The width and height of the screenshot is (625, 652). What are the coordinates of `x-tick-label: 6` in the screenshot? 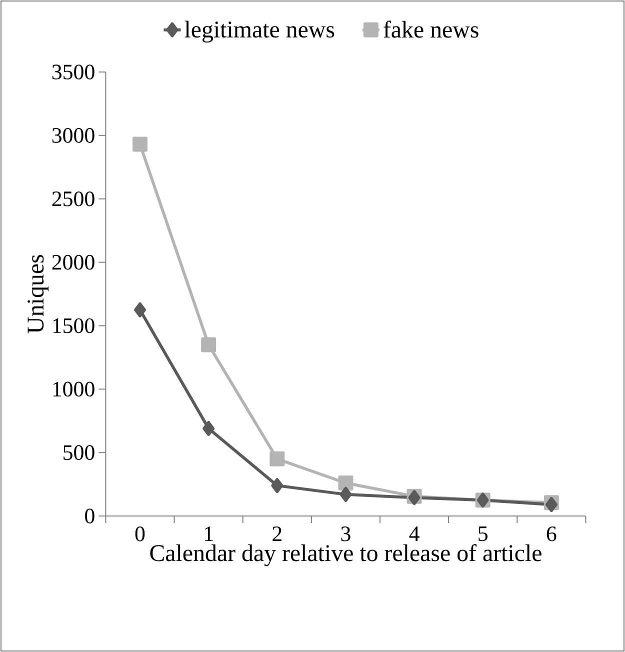 It's located at (551, 534).